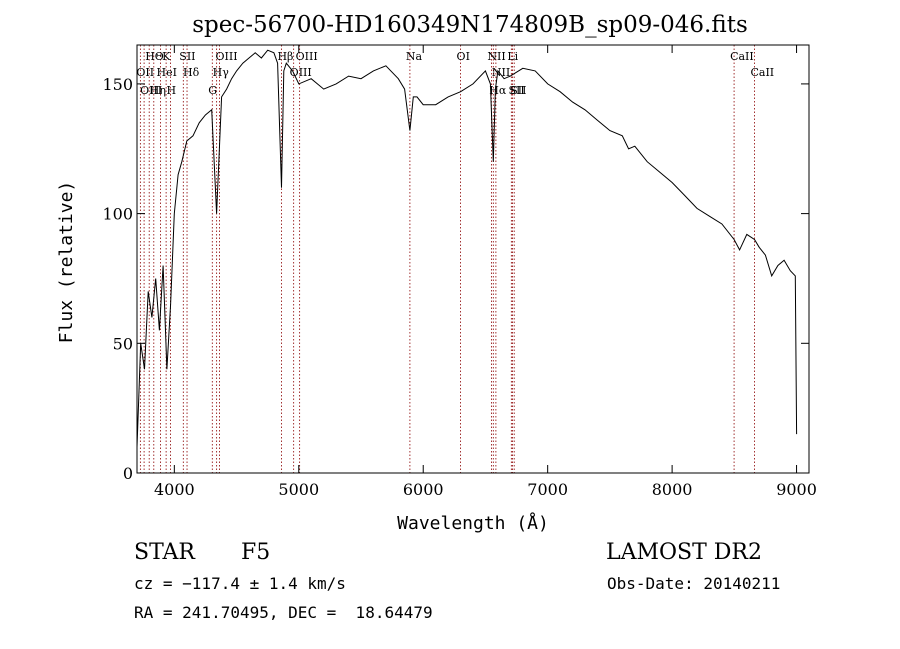 This screenshot has height=649, width=900. I want to click on spectral-line-label: OII, so click(145, 72).